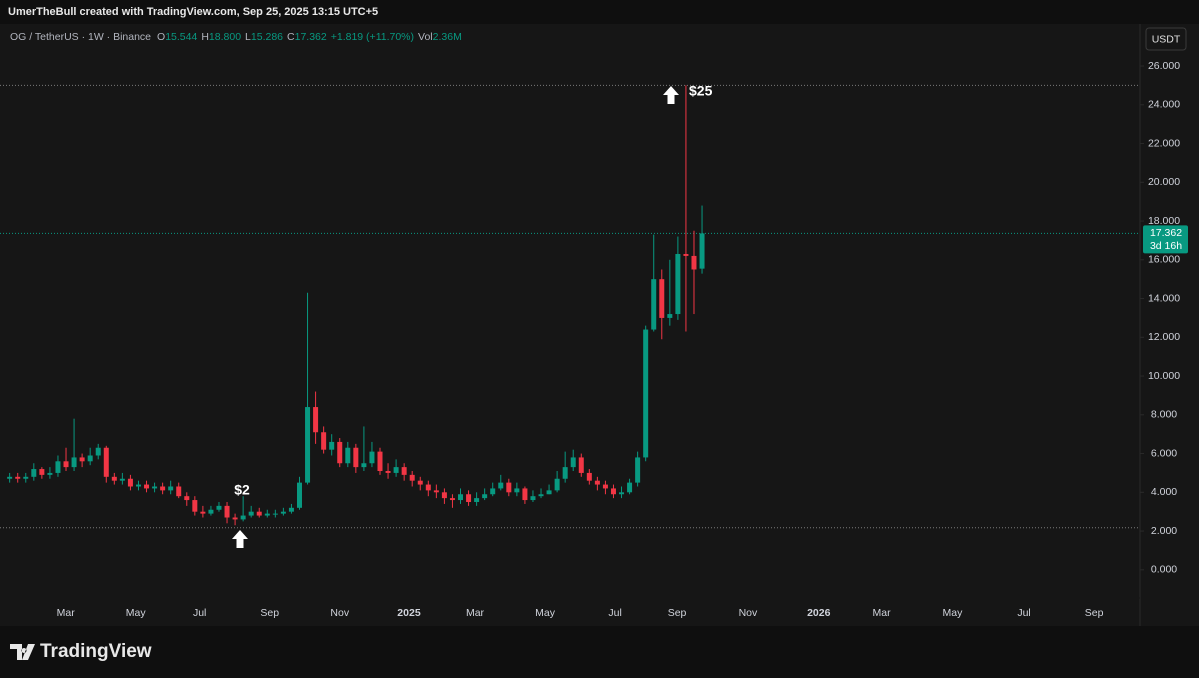 The height and width of the screenshot is (678, 1199). I want to click on y-tick-label: 16.000, so click(1164, 260).